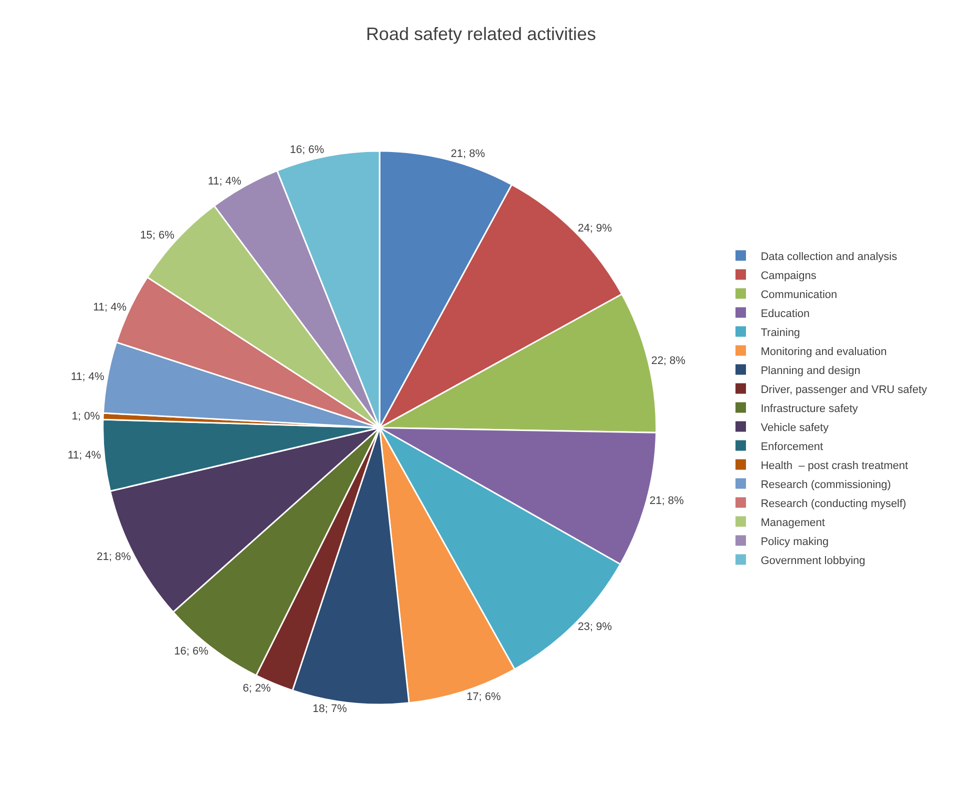 The width and height of the screenshot is (962, 785). Describe the element at coordinates (780, 332) in the screenshot. I see `legend-label: Training` at that location.